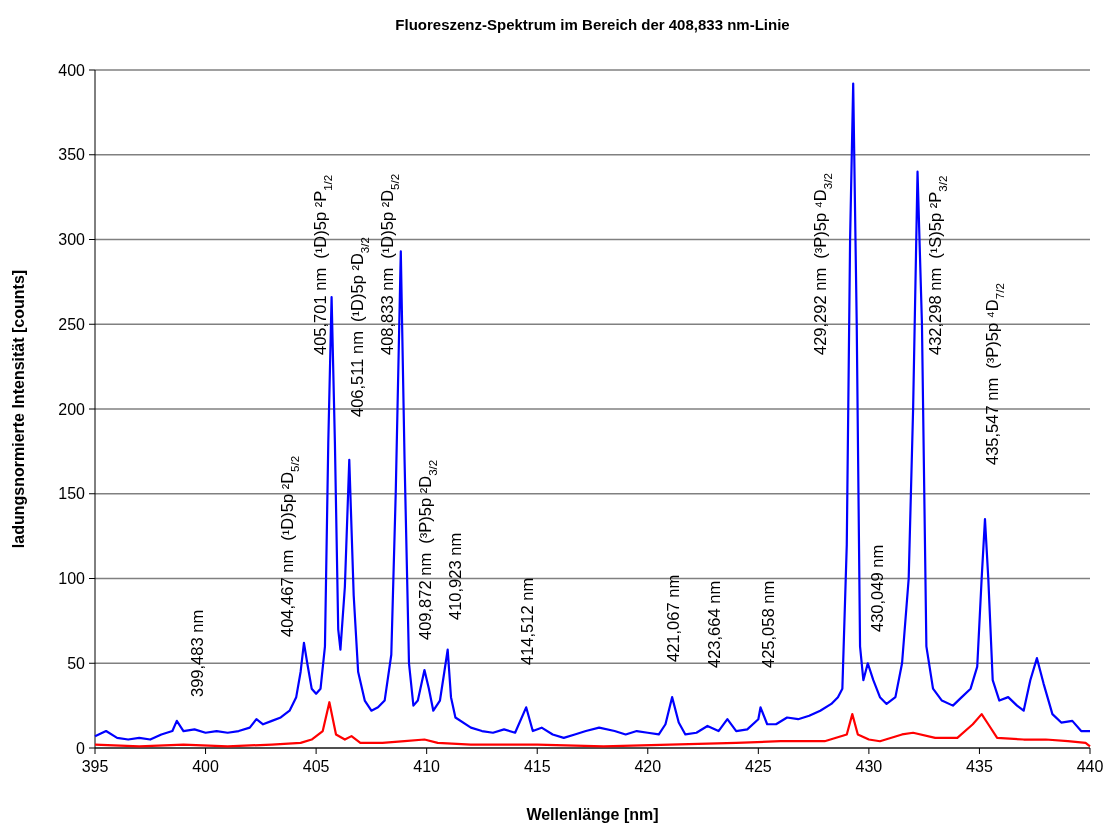 This screenshot has height=826, width=1109. Describe the element at coordinates (76, 663) in the screenshot. I see `y-tick-label: 50` at that location.